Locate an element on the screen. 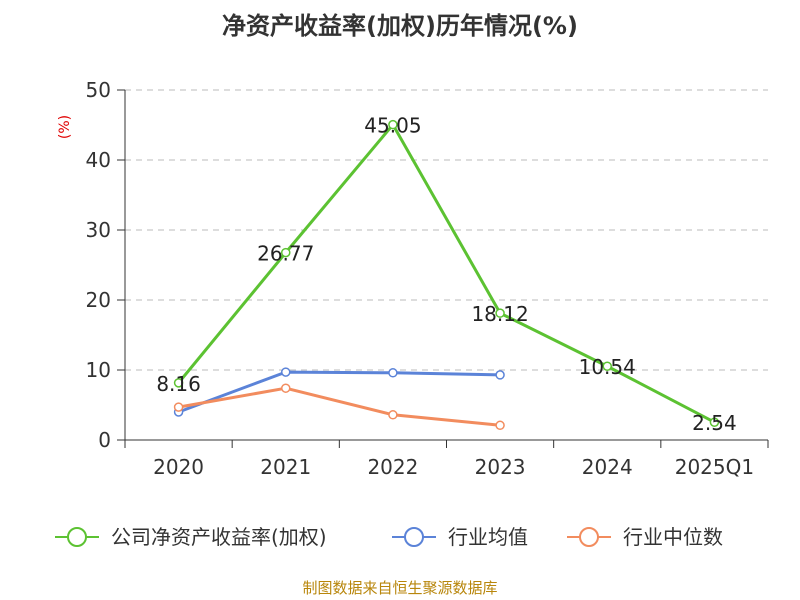 The image size is (800, 600). y-tick-label: 50 is located at coordinates (98, 90).